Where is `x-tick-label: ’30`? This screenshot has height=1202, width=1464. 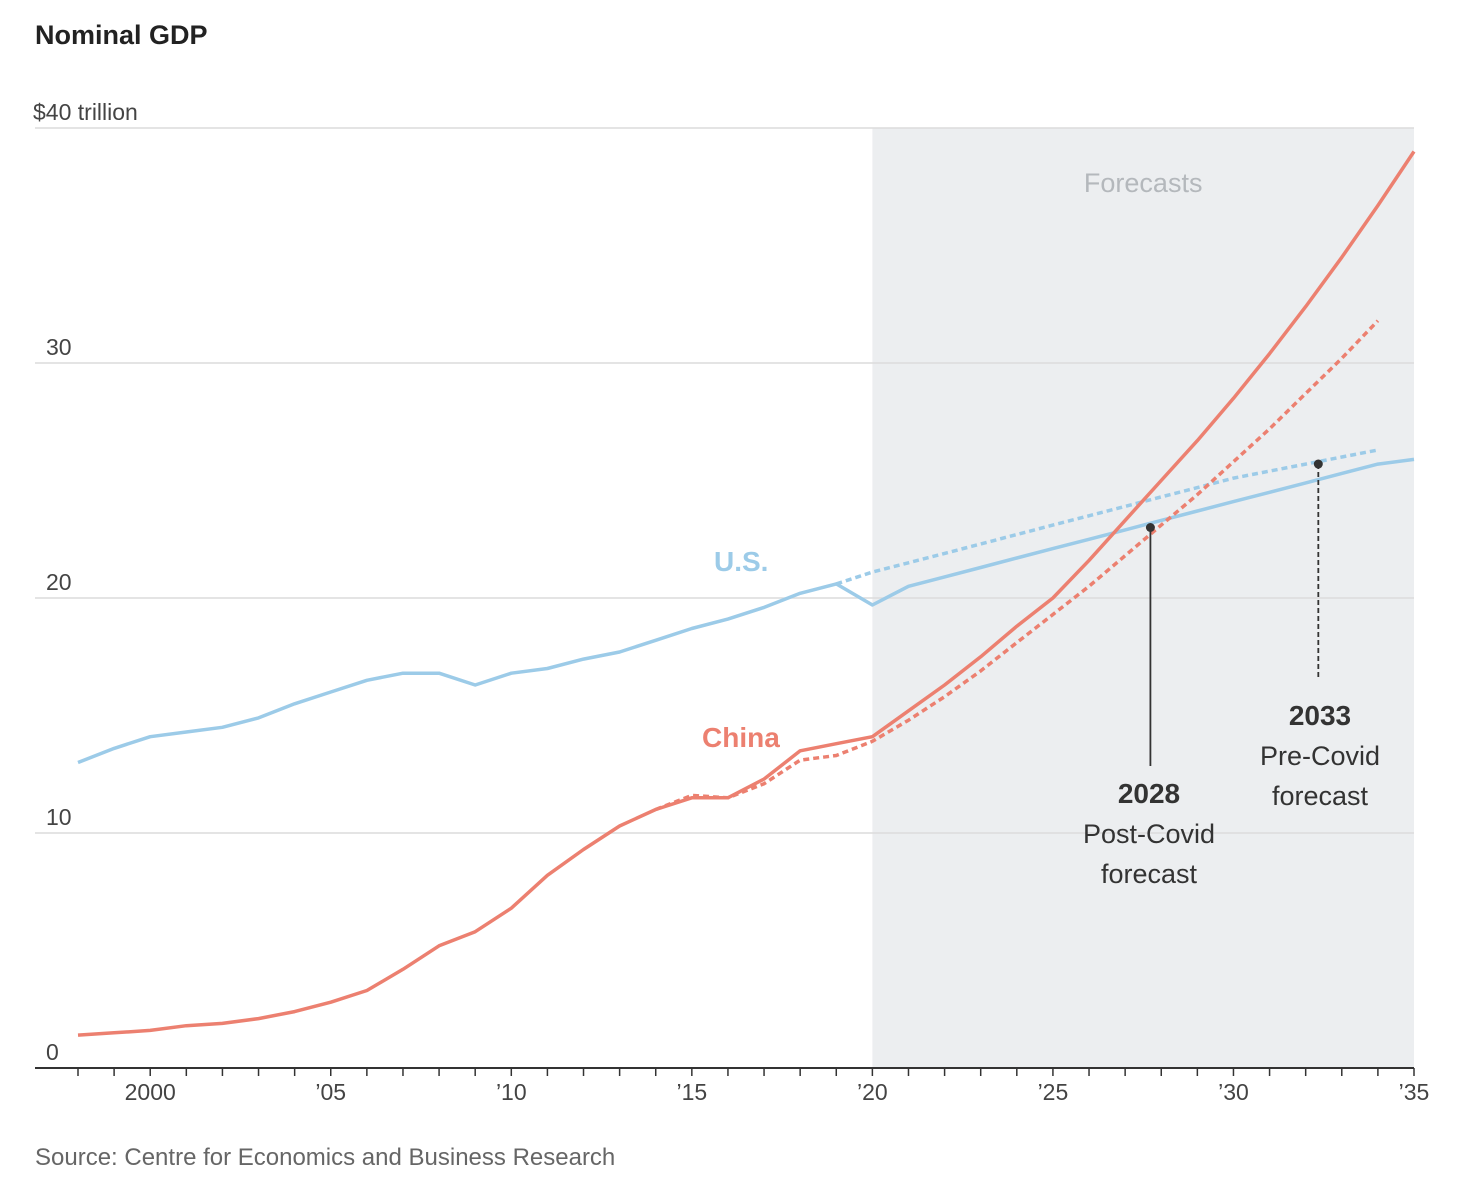
x-tick-label: ’30 is located at coordinates (1233, 1092).